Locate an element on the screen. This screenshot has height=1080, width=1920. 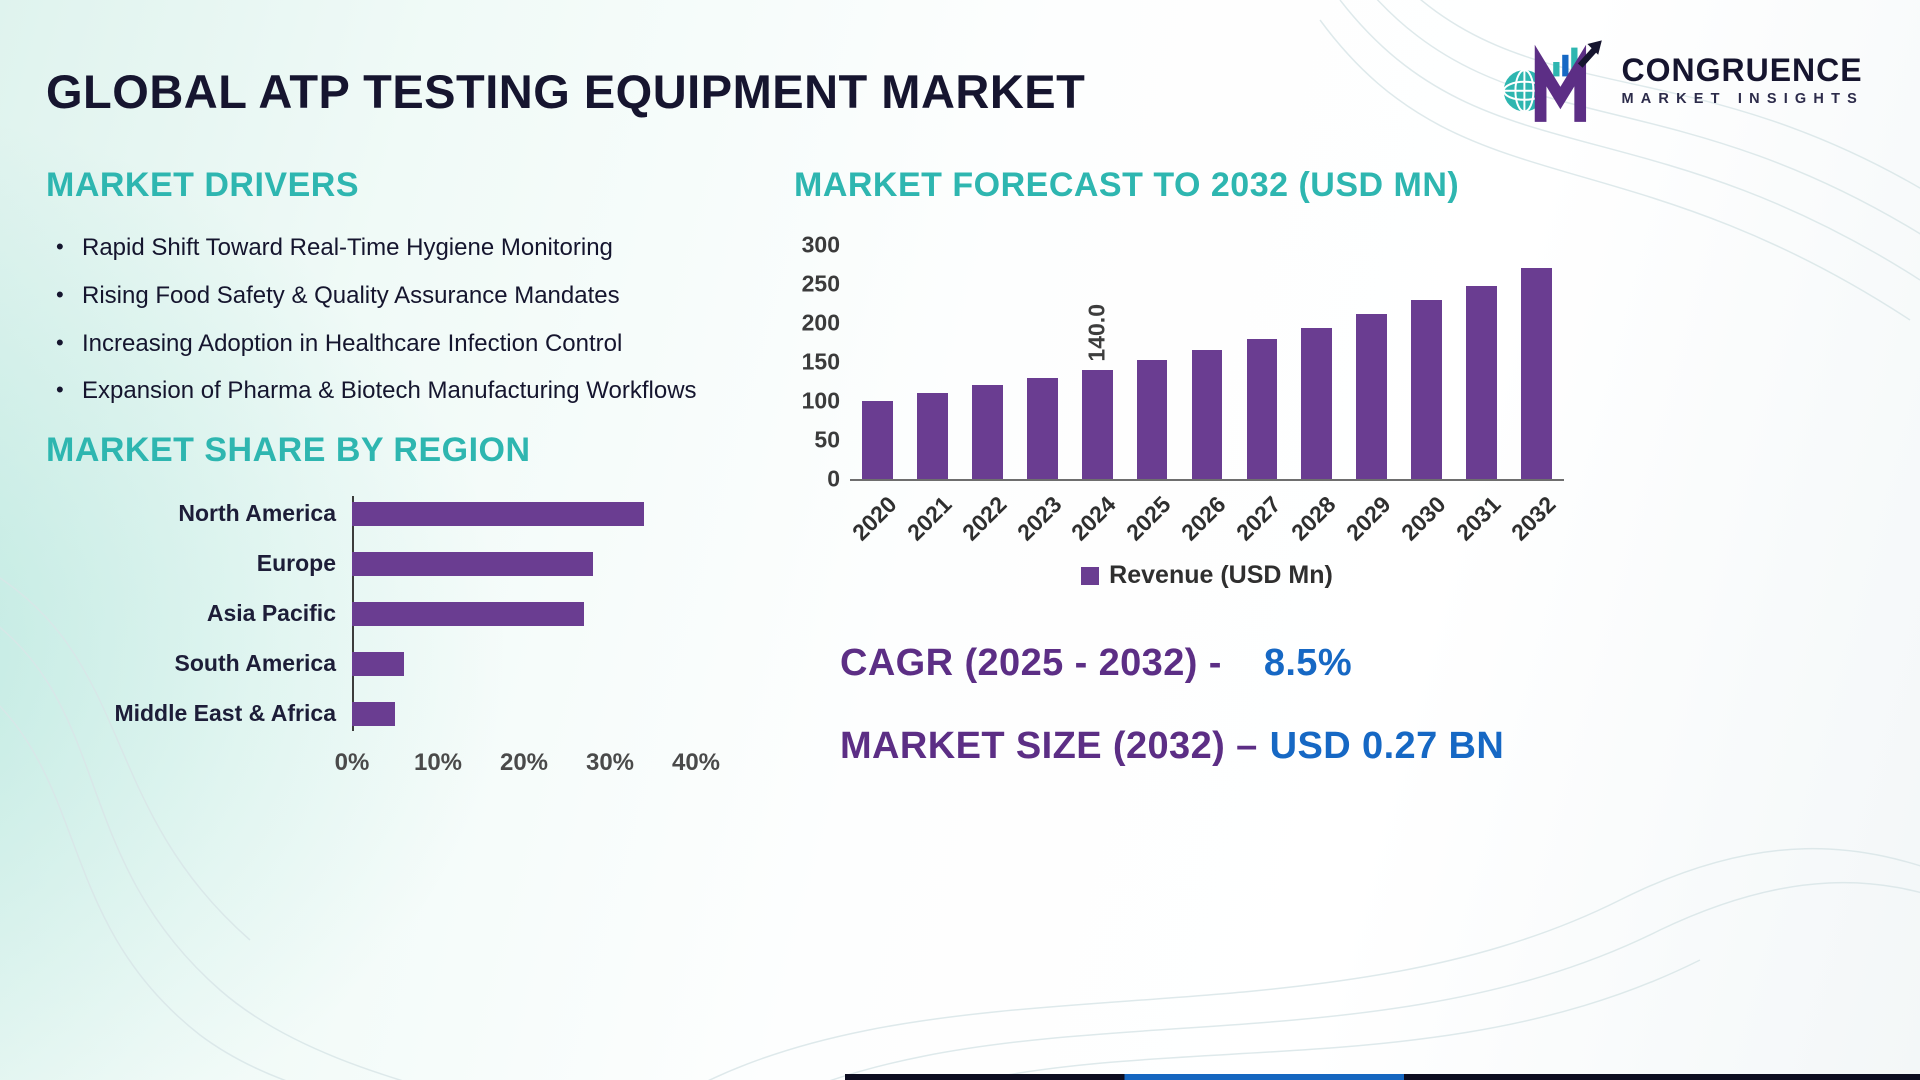
brand-subtitle: MARKET INSIGHTS is located at coordinates (1742, 98).